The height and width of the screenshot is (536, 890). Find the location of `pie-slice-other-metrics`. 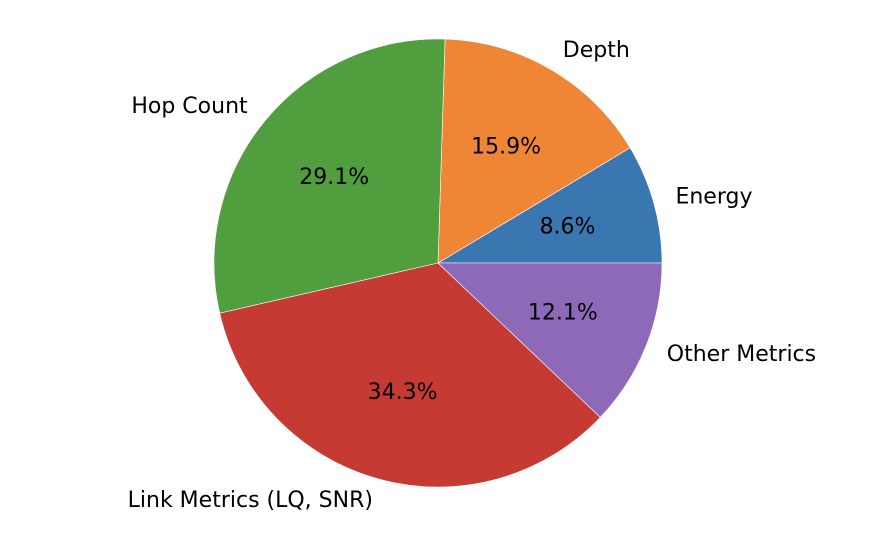

pie-slice-other-metrics is located at coordinates (550, 340).